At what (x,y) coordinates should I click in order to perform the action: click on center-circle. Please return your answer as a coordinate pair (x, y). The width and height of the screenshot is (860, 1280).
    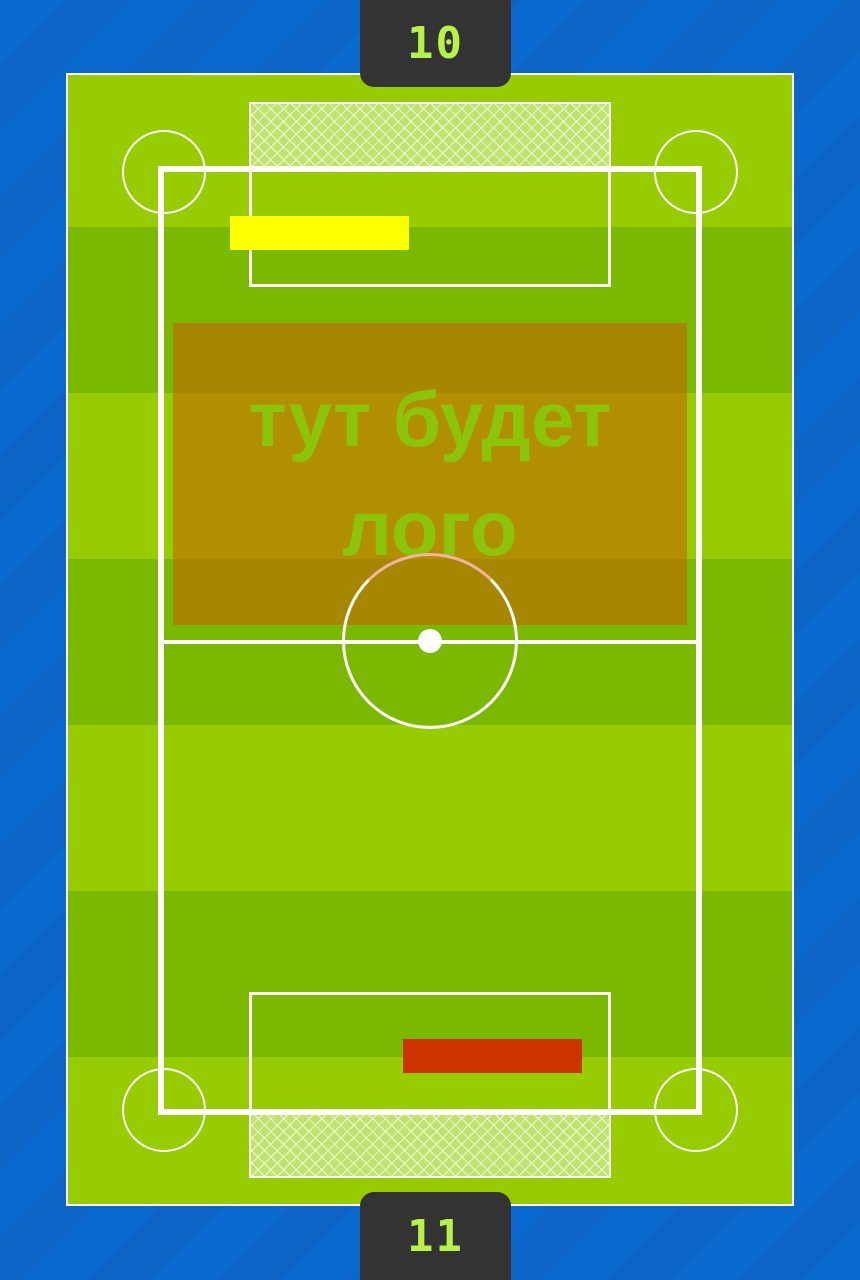
    Looking at the image, I should click on (430, 641).